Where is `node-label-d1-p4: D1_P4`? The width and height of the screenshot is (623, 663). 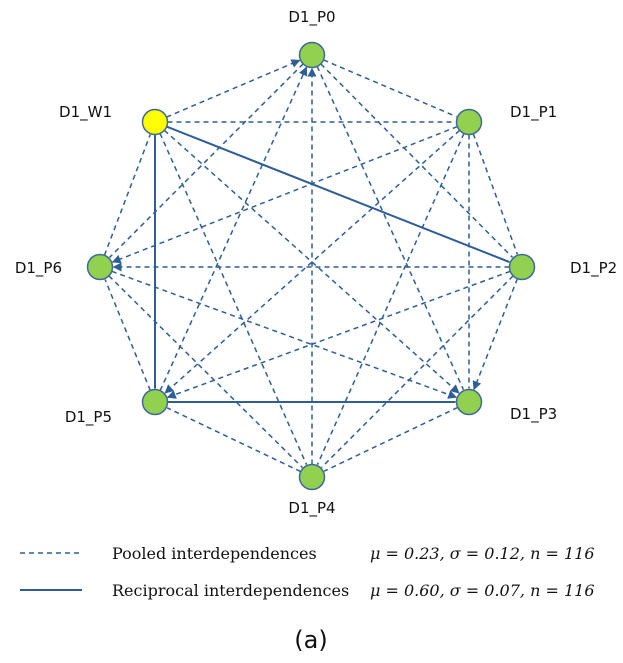 node-label-d1-p4: D1_P4 is located at coordinates (311, 508).